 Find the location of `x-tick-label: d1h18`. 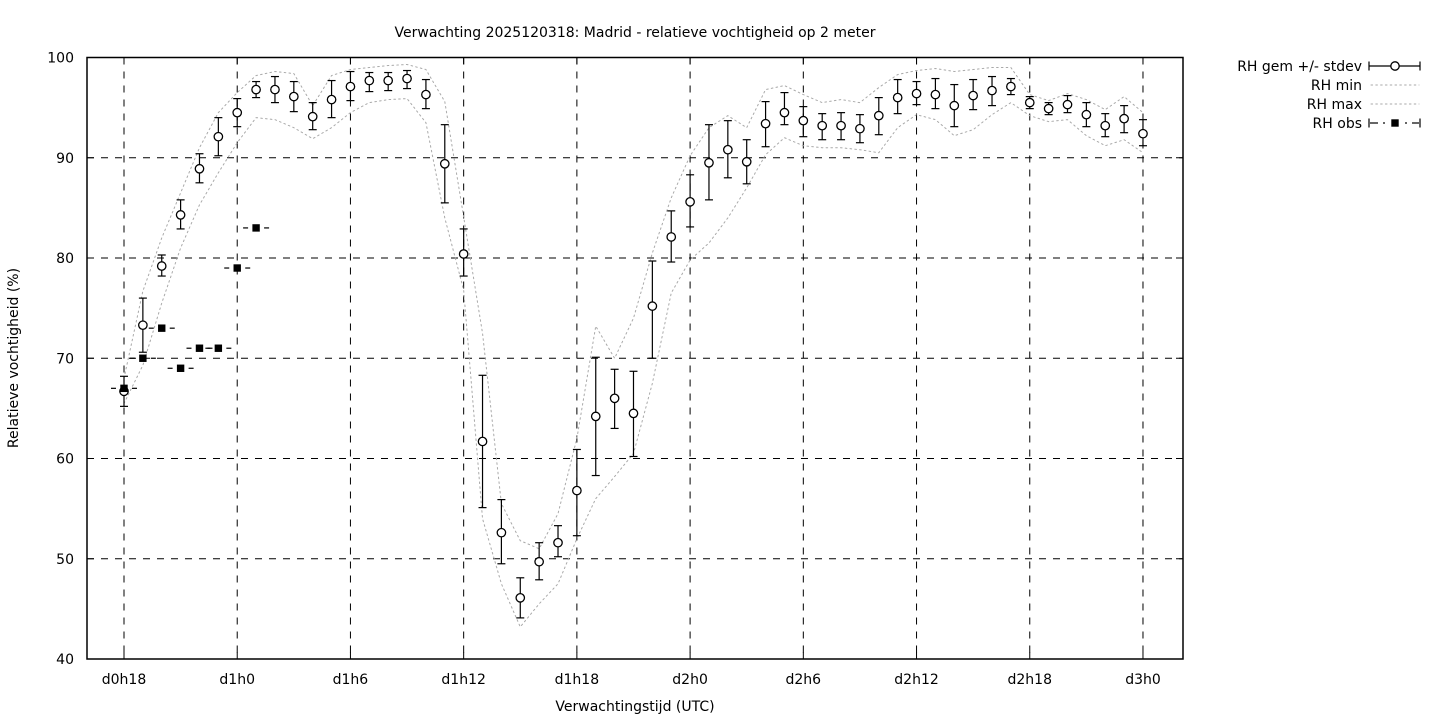

x-tick-label: d1h18 is located at coordinates (577, 680).